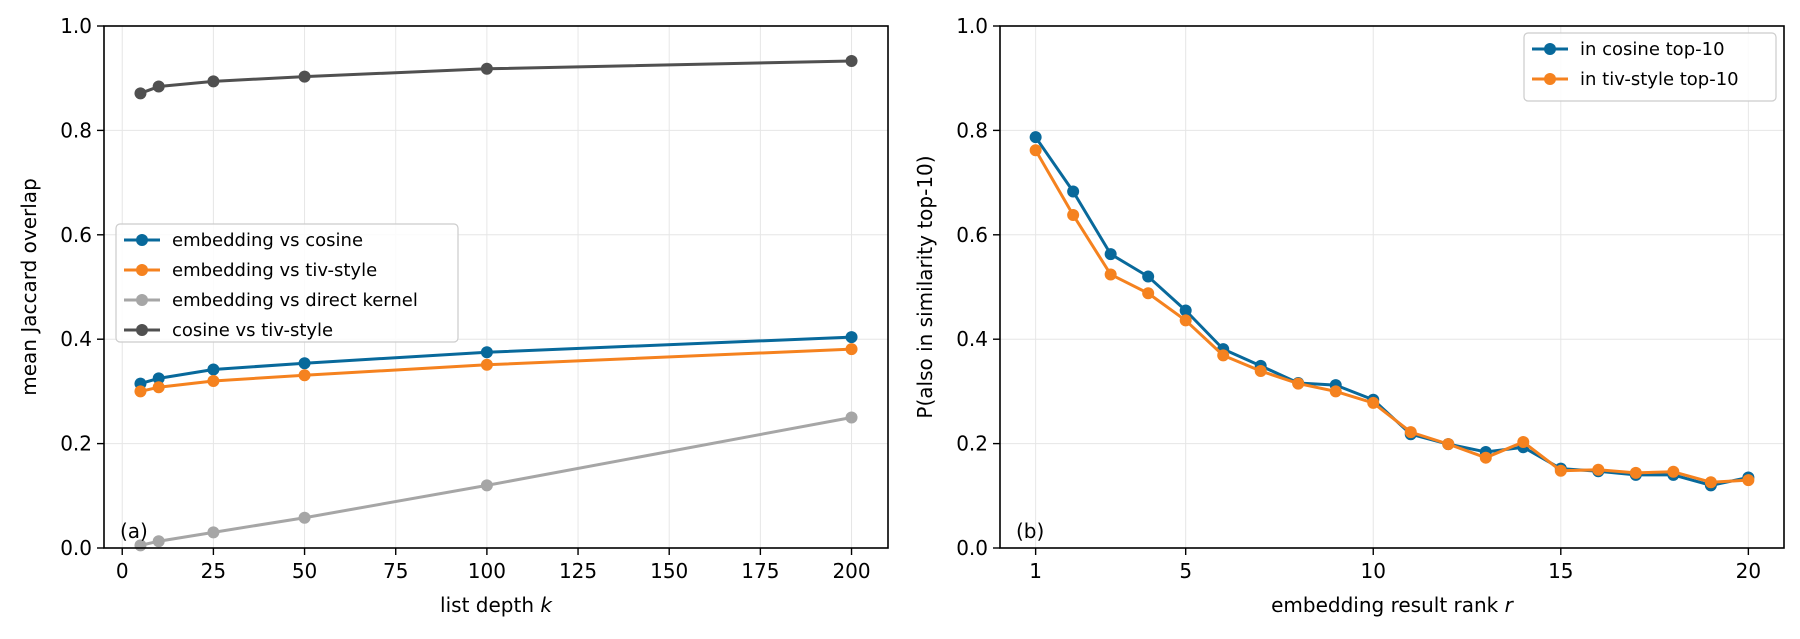 The image size is (1800, 639). I want to click on legend-item: in cosine top-10, so click(1628, 49).